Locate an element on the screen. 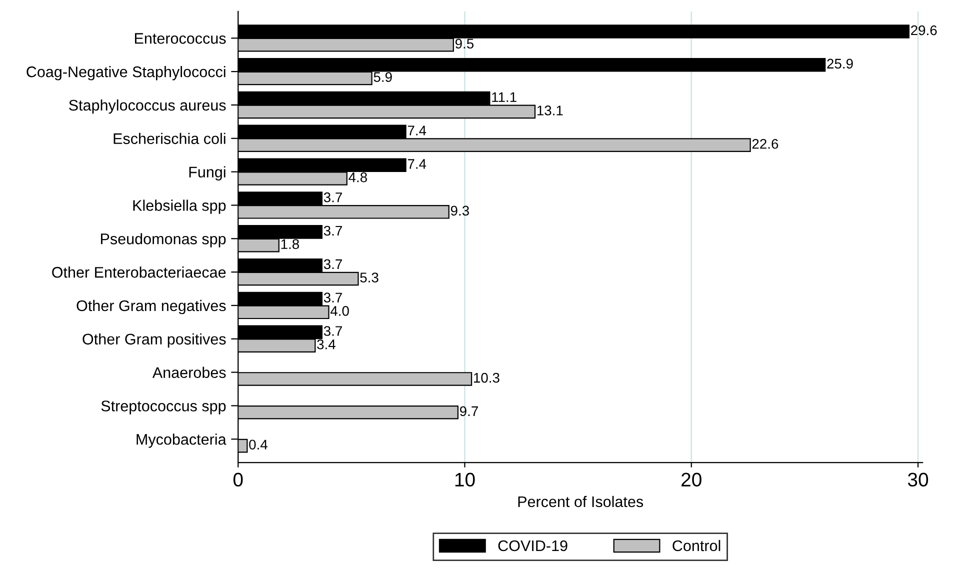 The height and width of the screenshot is (571, 964). data-label: 0.4 is located at coordinates (258, 445).